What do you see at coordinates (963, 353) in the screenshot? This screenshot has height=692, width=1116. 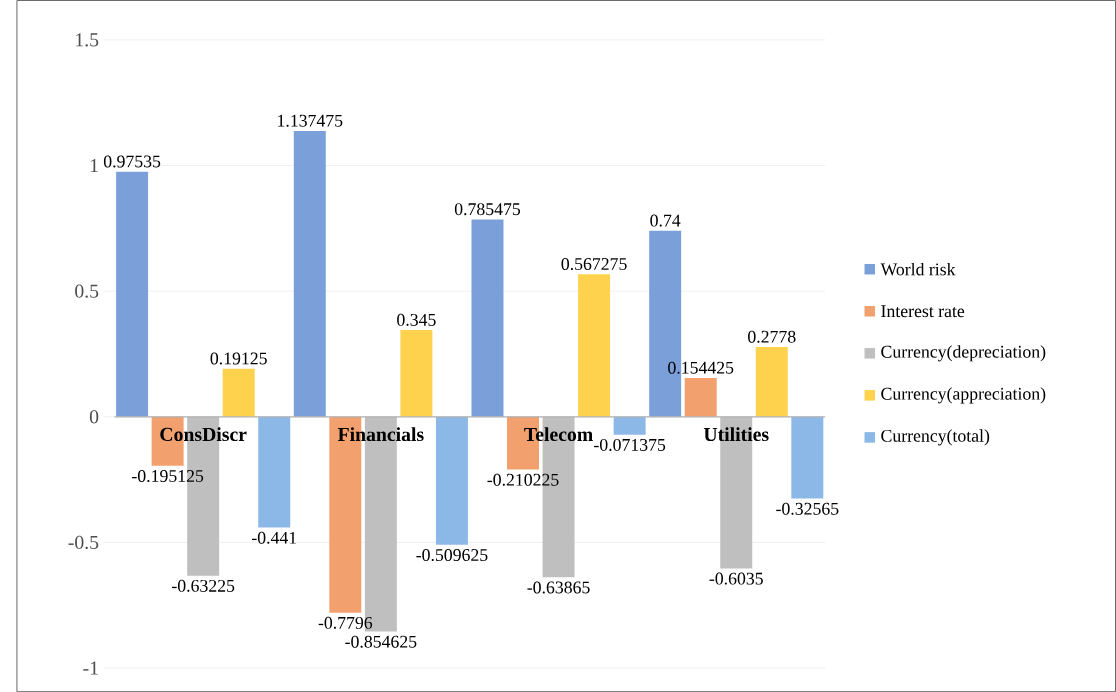 I see `legend-label: Currency(depreciation)` at bounding box center [963, 353].